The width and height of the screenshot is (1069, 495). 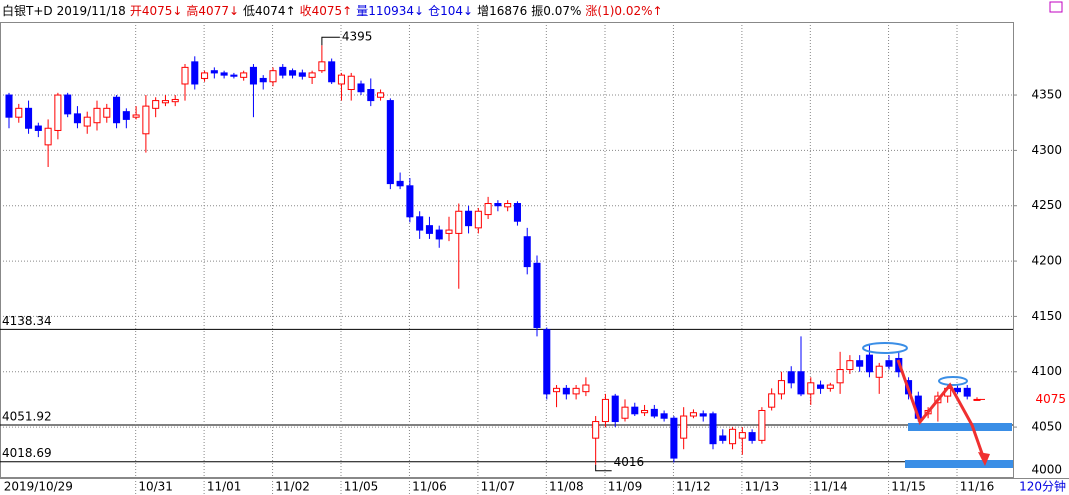 I want to click on support-bar, so click(x=960, y=427).